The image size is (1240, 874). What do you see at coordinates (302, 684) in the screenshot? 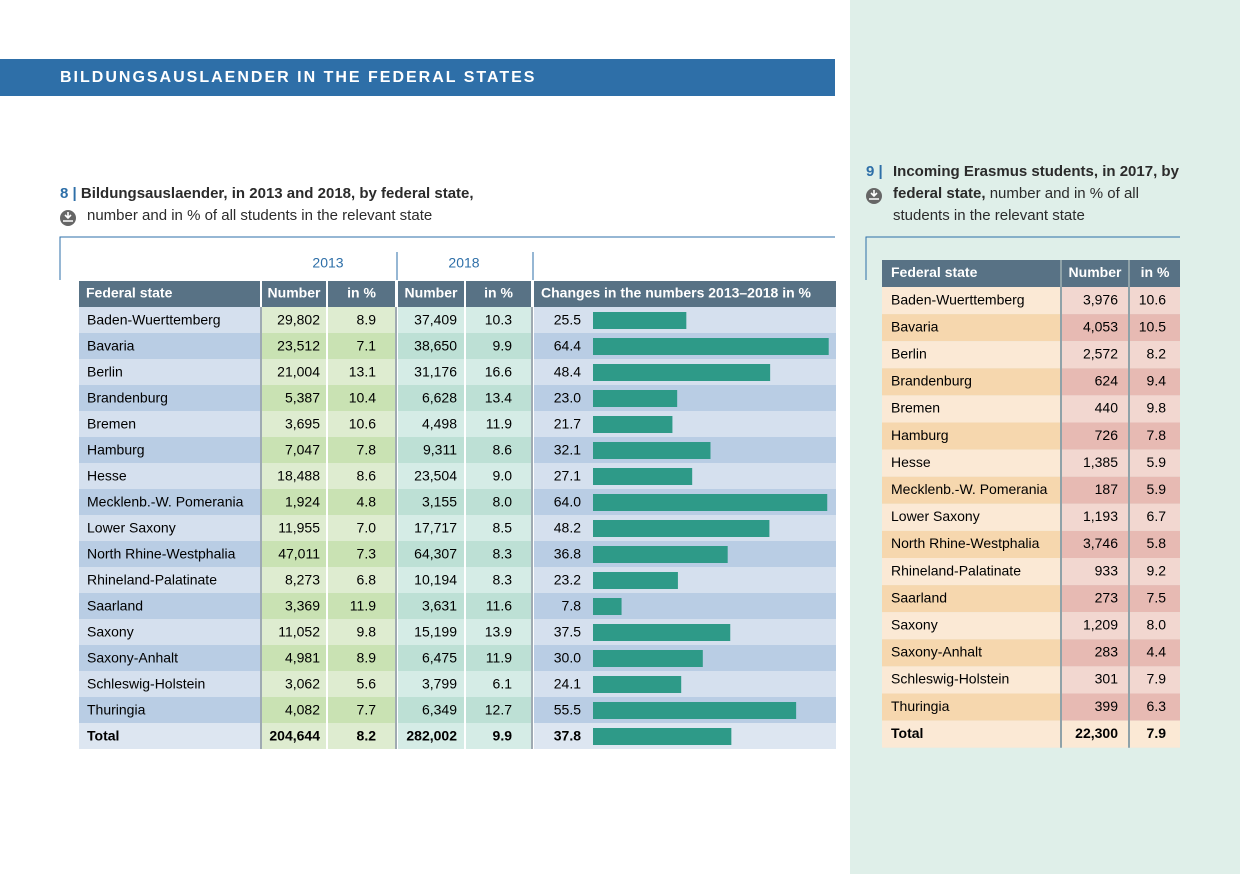
I see `cell-value: 3,062` at bounding box center [302, 684].